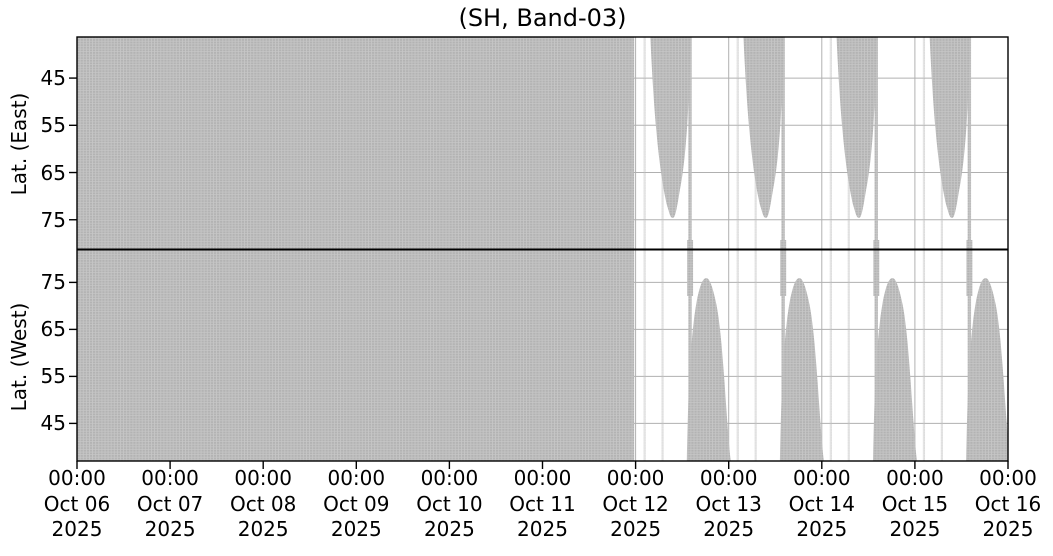 The height and width of the screenshot is (556, 1053). I want to click on x-tick-label: 00:00 Oct 14 2025, so click(822, 504).